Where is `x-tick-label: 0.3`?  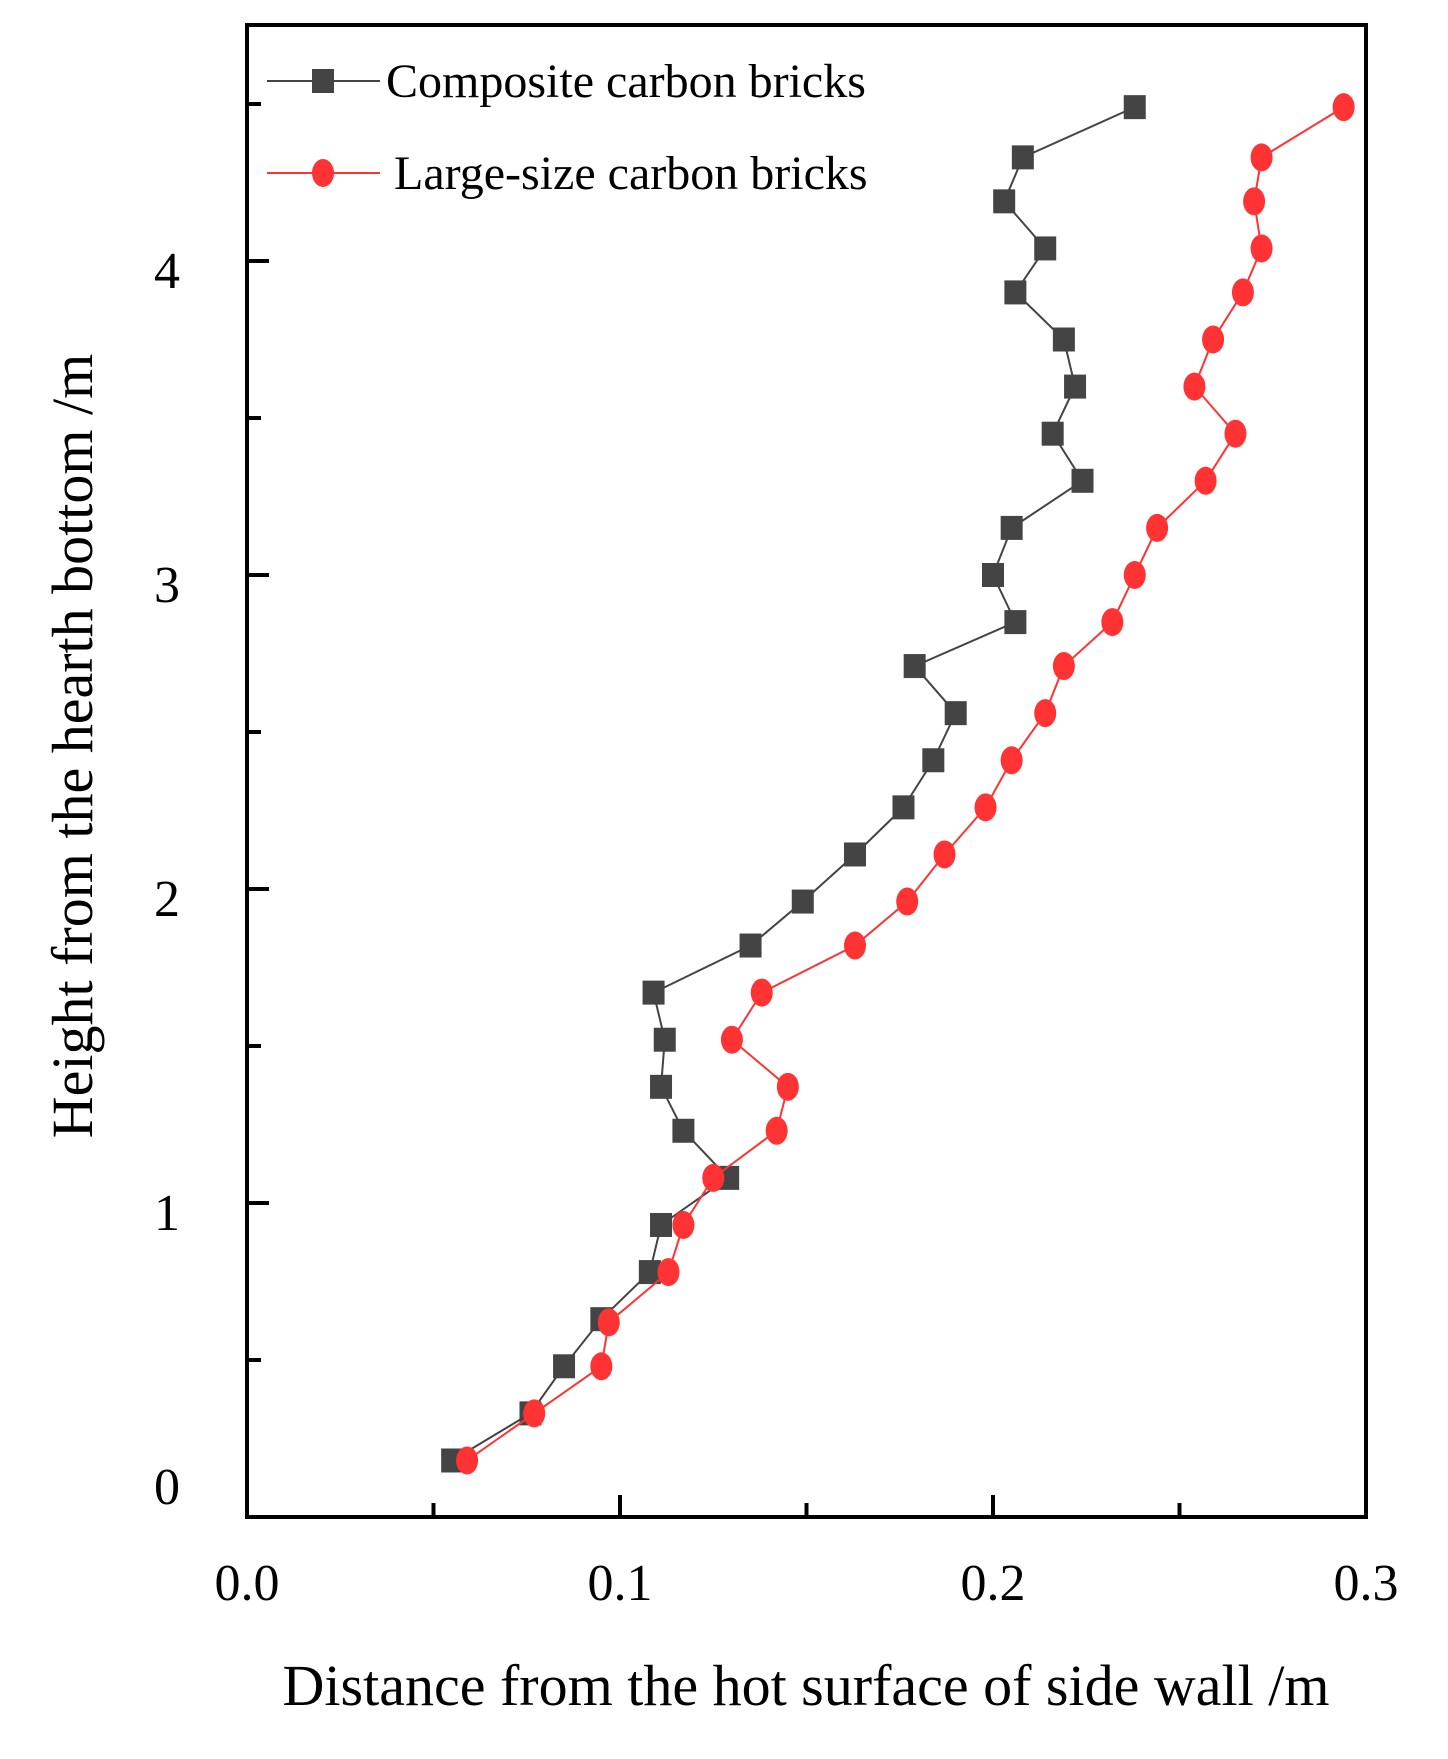 x-tick-label: 0.3 is located at coordinates (1366, 1583).